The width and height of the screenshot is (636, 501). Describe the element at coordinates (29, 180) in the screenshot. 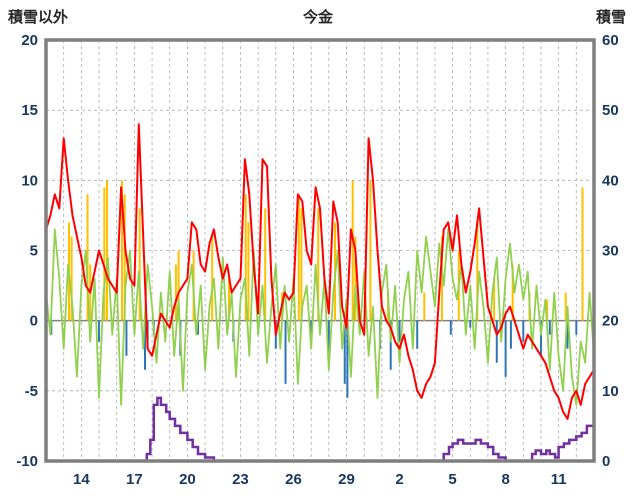

I see `left-axis-tick-label: 10` at that location.